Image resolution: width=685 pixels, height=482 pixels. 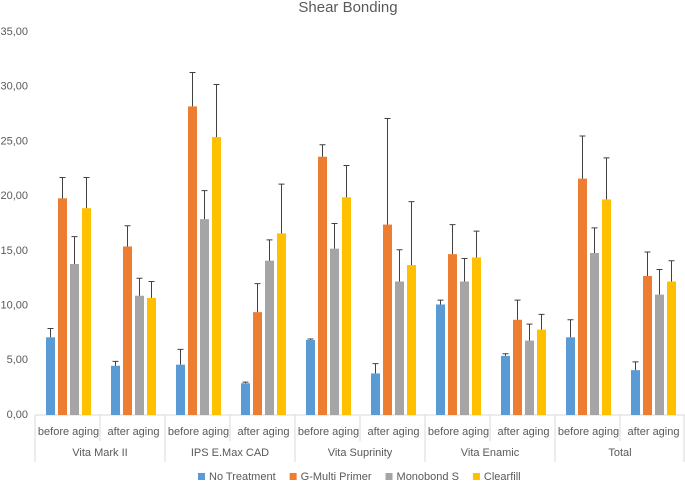 What do you see at coordinates (490, 453) in the screenshot?
I see `group-label: Vita Enamic` at bounding box center [490, 453].